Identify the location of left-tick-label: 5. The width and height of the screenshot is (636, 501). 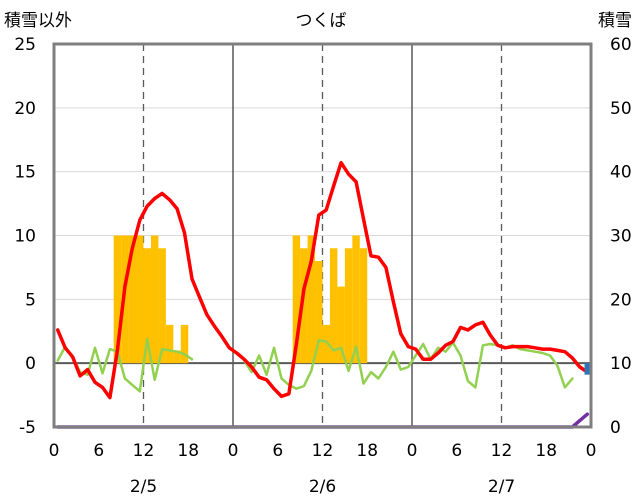
(30, 300).